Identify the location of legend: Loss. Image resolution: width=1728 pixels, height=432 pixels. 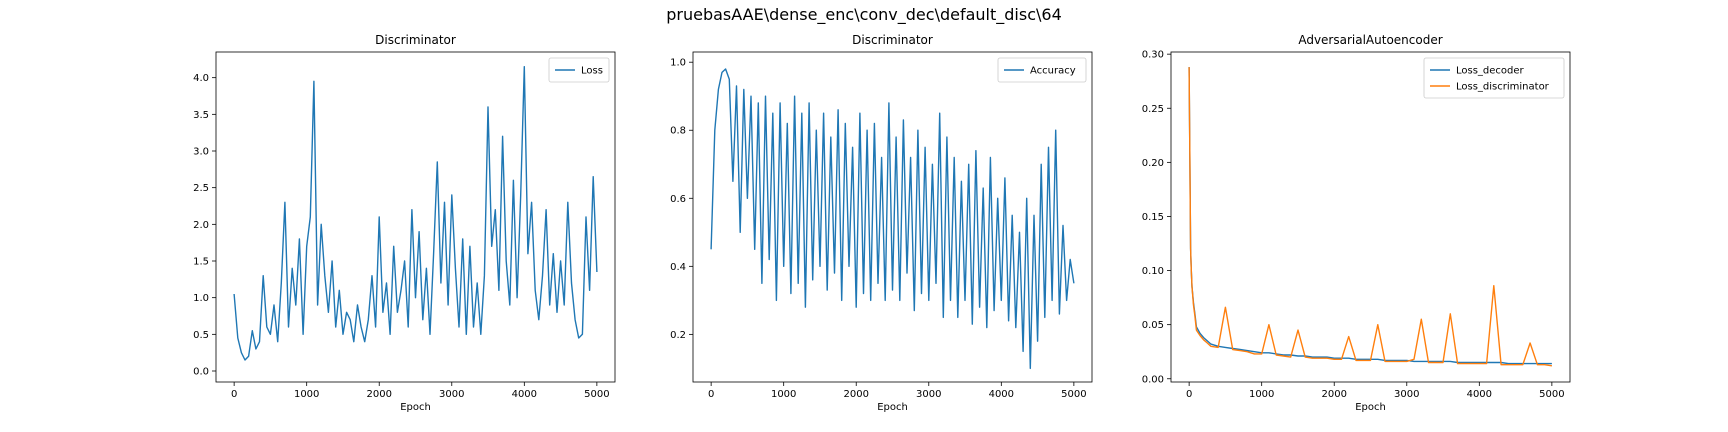
(579, 70).